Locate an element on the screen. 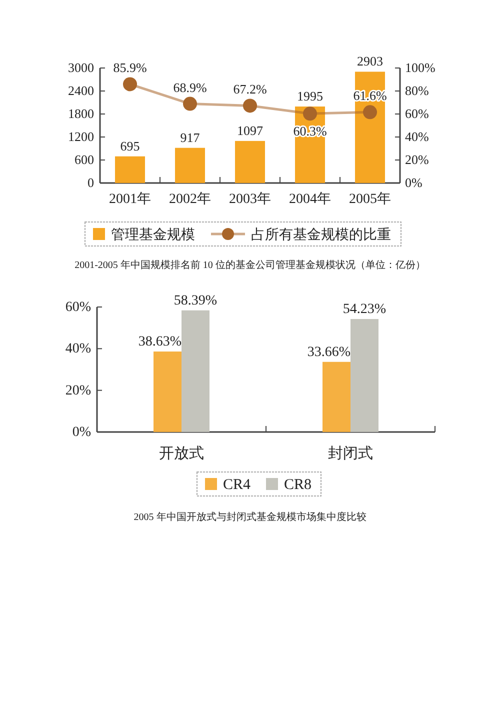 This screenshot has width=500, height=707. data-label: 917 is located at coordinates (190, 137).